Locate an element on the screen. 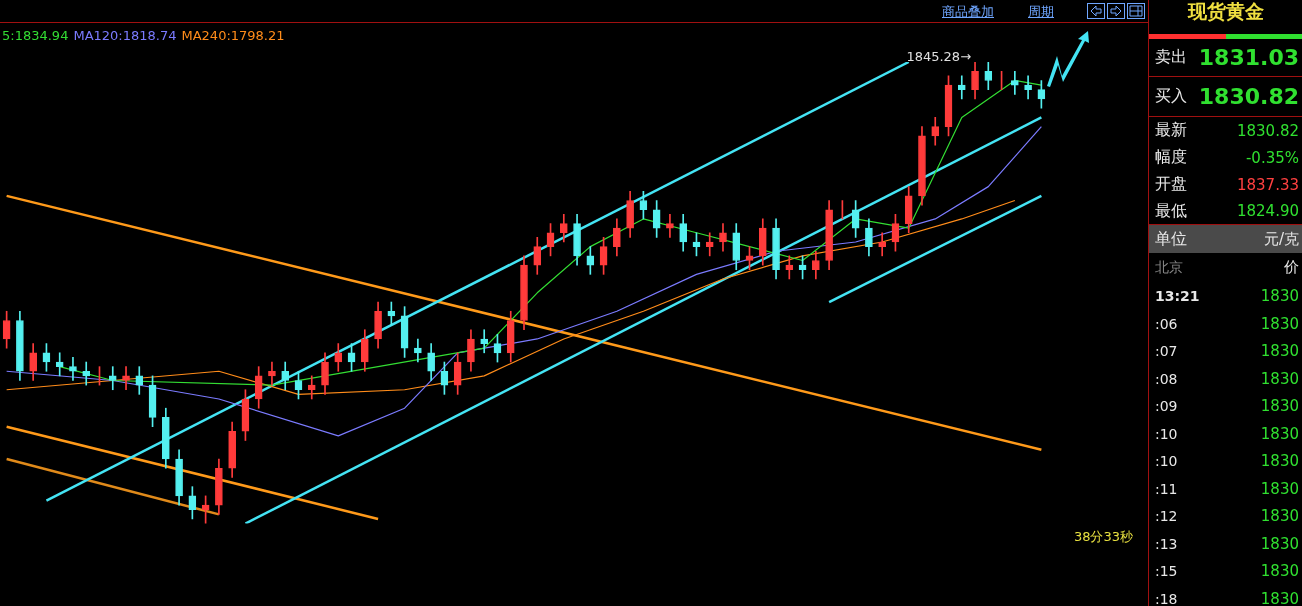  text: 幅度 is located at coordinates (1171, 157).